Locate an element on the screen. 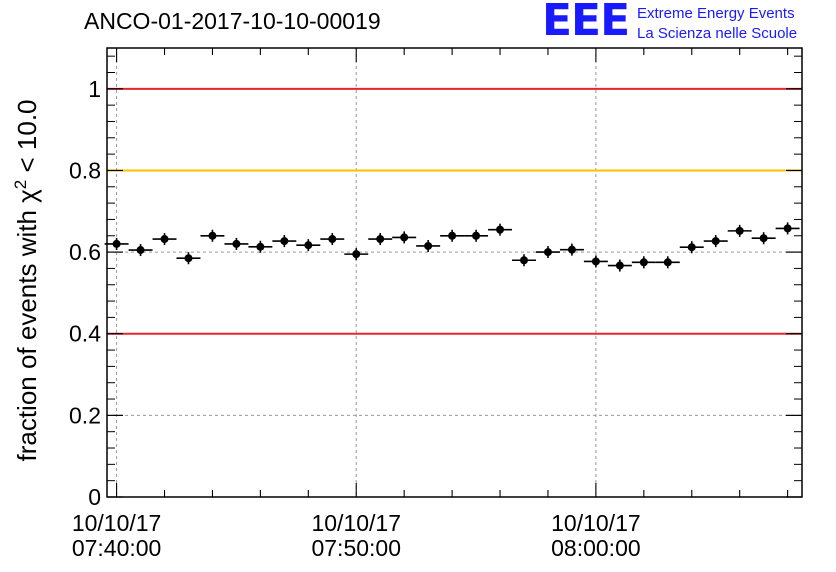 The width and height of the screenshot is (836, 572). y-tick-label: 0.2 is located at coordinates (85, 415).